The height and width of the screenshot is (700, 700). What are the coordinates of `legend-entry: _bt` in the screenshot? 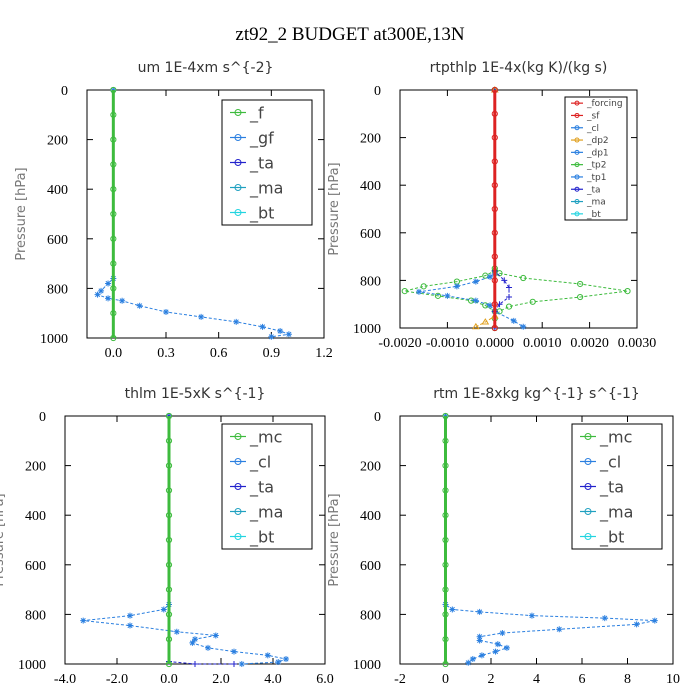 It's located at (611, 538).